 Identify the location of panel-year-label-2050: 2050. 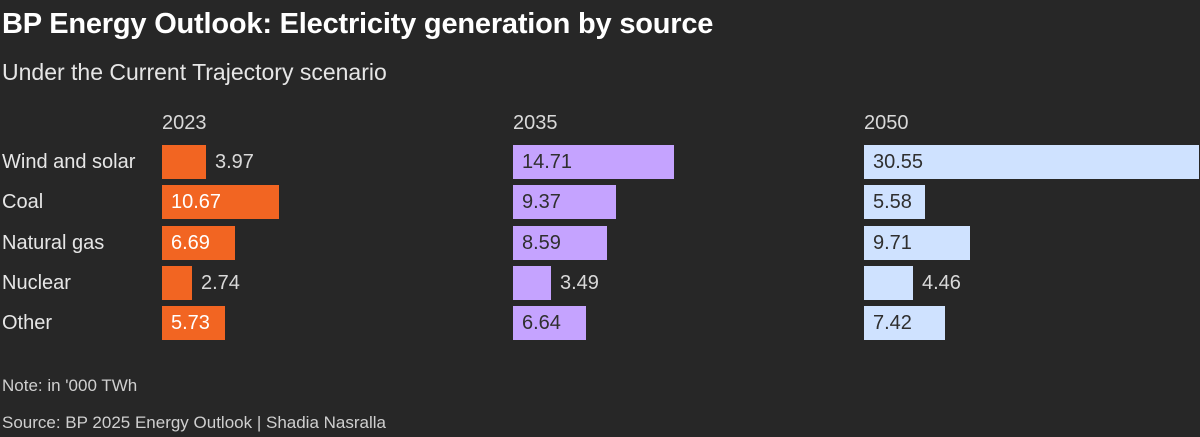
(886, 123).